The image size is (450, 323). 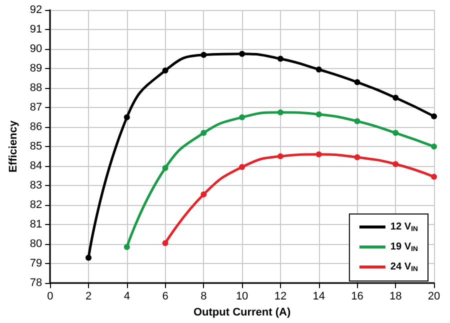 What do you see at coordinates (36, 186) in the screenshot?
I see `y-tick-label: 83` at bounding box center [36, 186].